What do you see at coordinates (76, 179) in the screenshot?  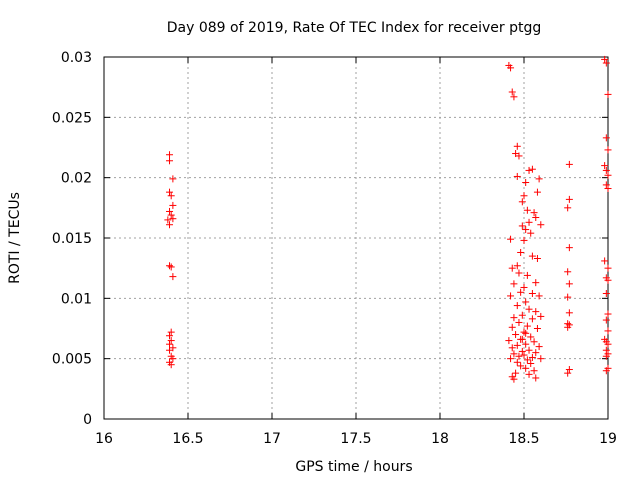 I see `y-tick-label: 0.02` at bounding box center [76, 179].